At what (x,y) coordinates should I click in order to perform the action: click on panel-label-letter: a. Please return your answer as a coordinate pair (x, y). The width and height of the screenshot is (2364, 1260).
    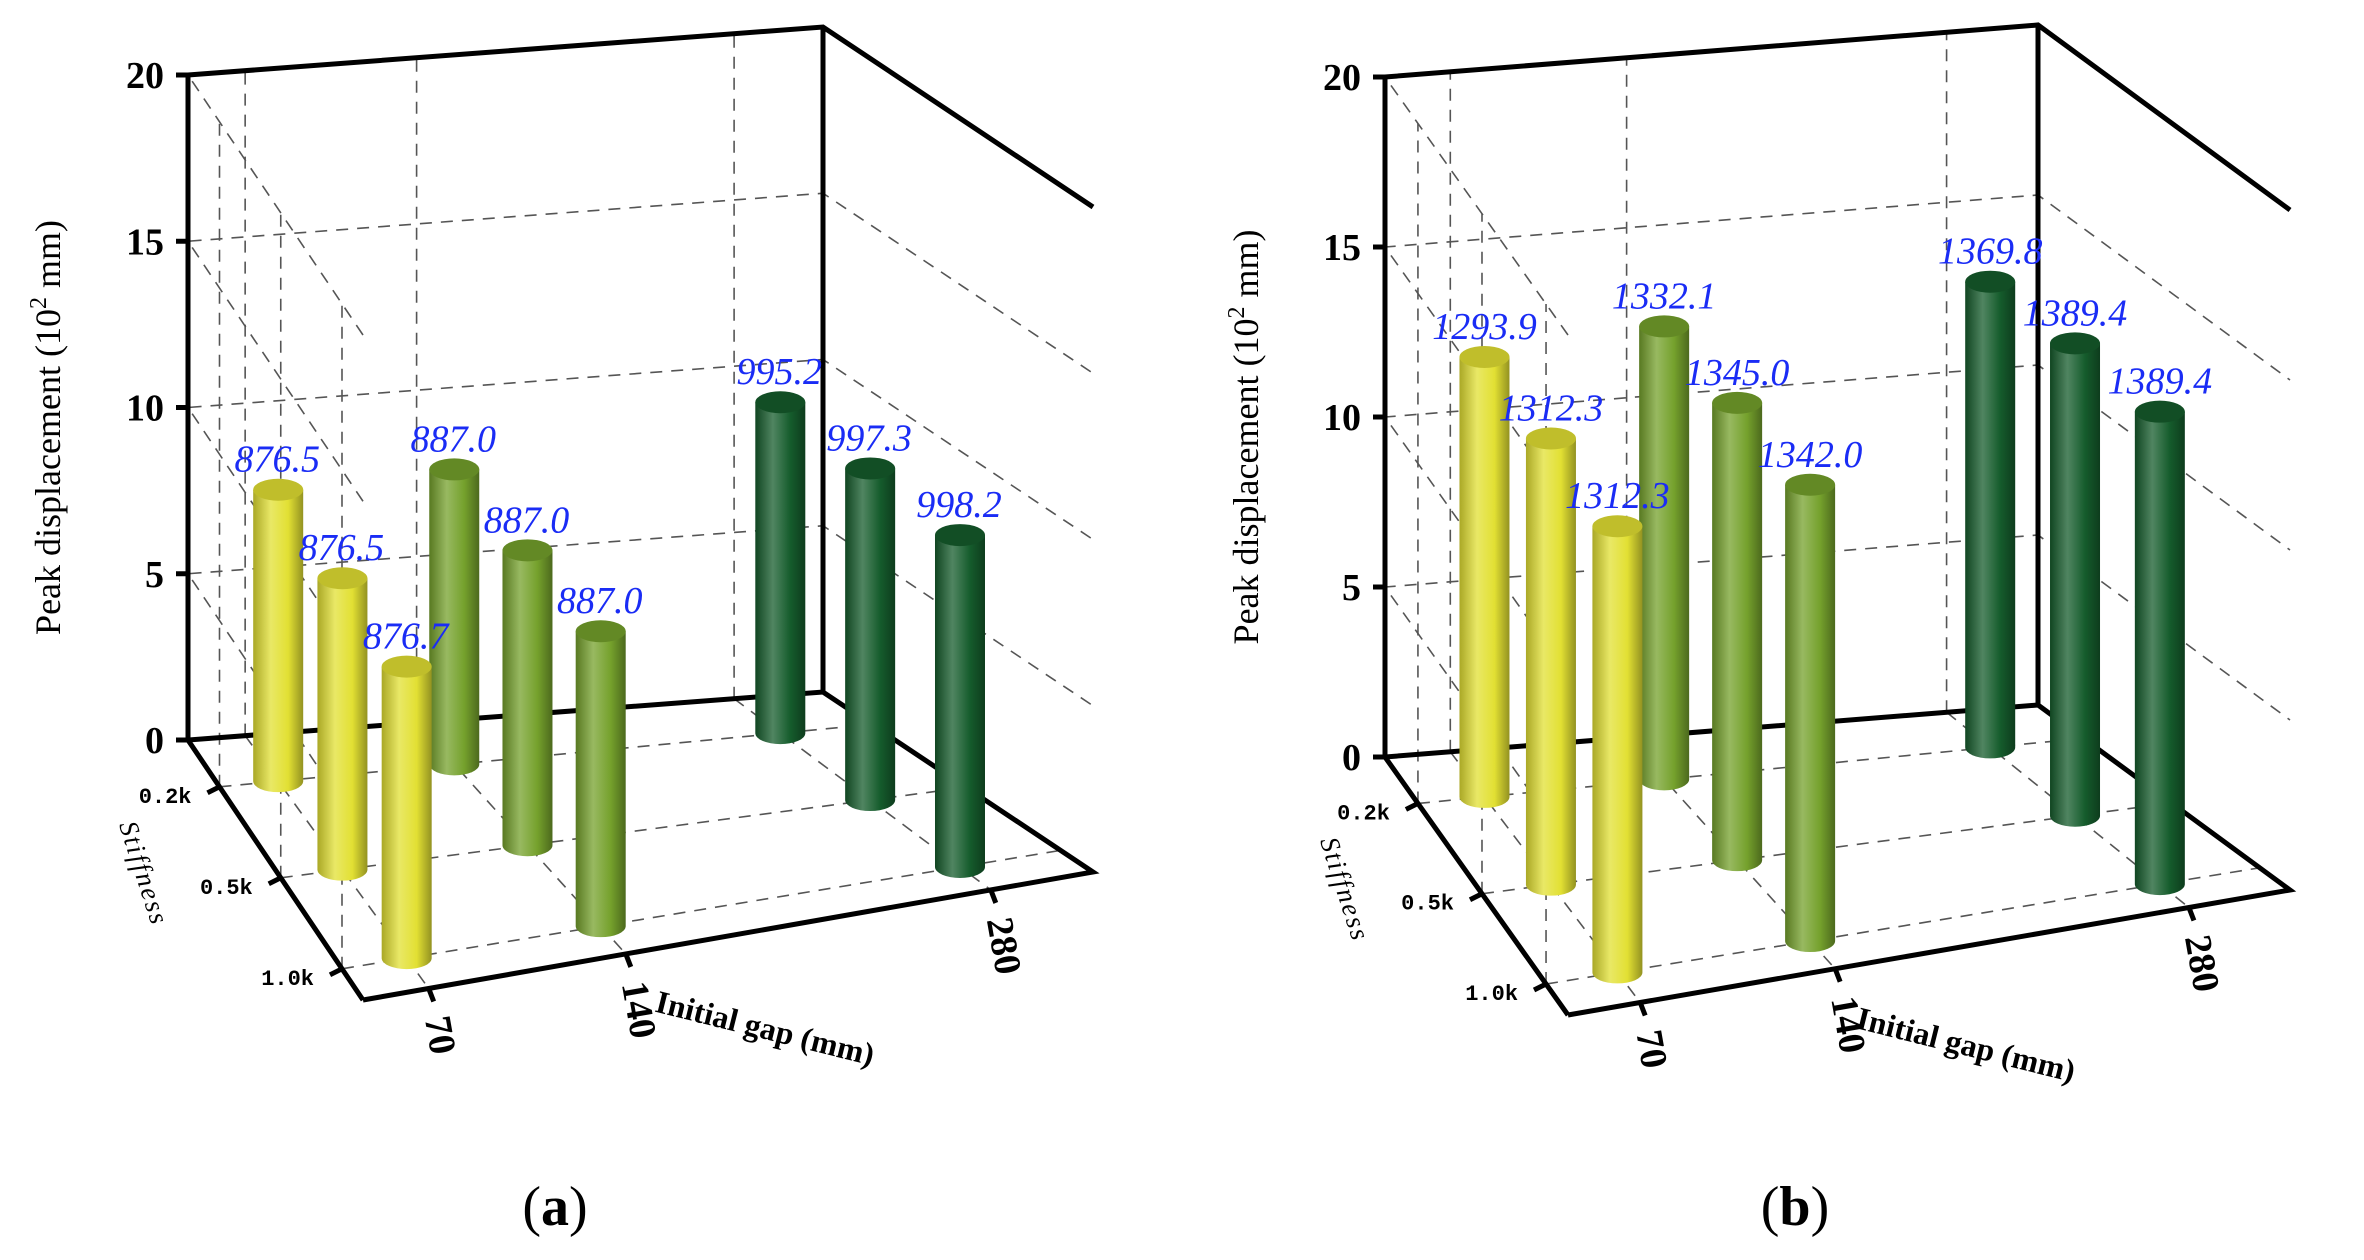
    Looking at the image, I should click on (555, 1207).